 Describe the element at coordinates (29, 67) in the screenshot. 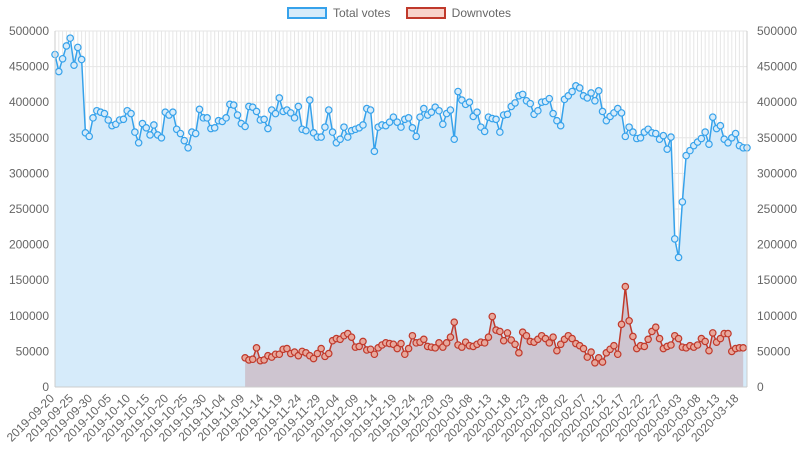

I see `y-tick-label-left: 450000` at that location.